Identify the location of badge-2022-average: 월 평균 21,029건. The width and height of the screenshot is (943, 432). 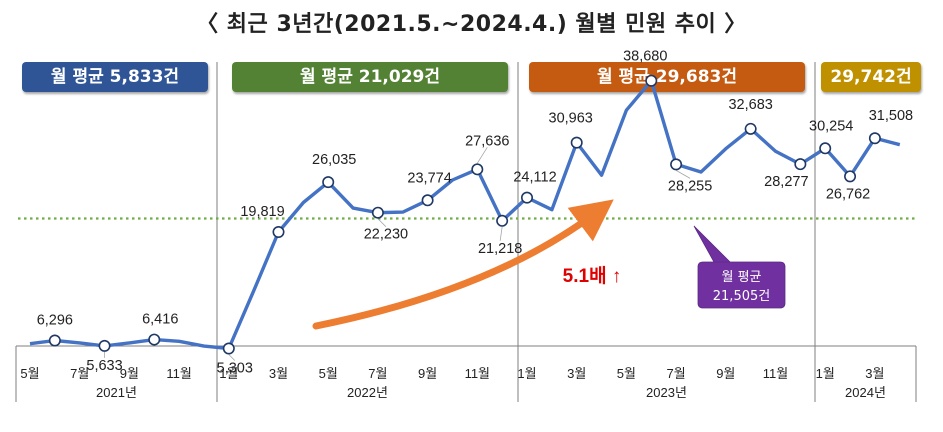
(370, 77).